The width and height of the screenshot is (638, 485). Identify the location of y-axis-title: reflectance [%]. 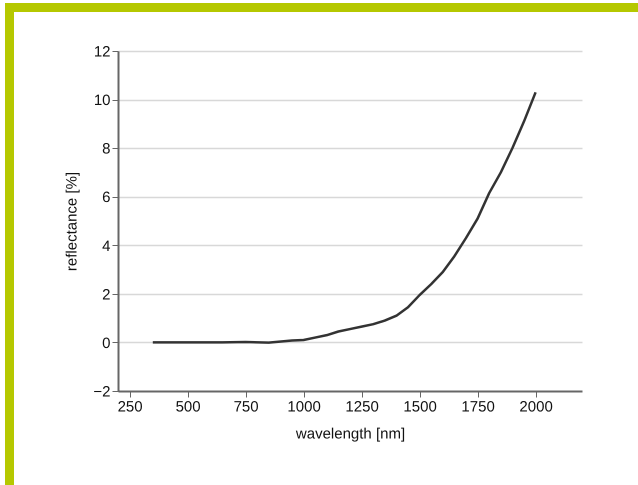
(71, 222).